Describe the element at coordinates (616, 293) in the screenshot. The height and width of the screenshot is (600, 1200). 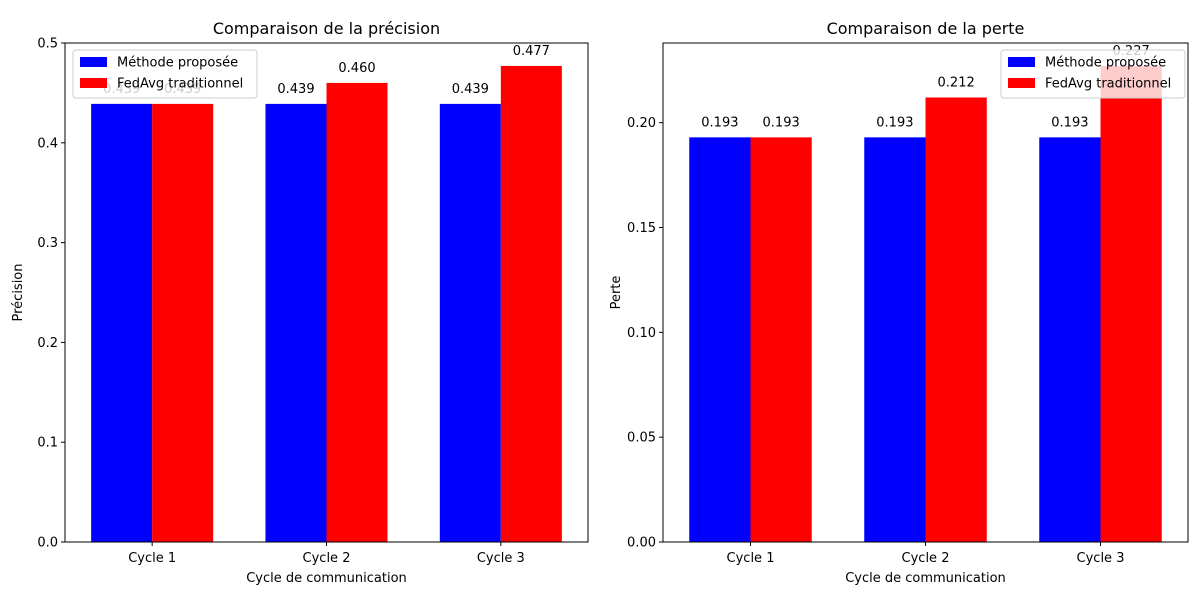
I see `y-axis-label: Perte` at that location.